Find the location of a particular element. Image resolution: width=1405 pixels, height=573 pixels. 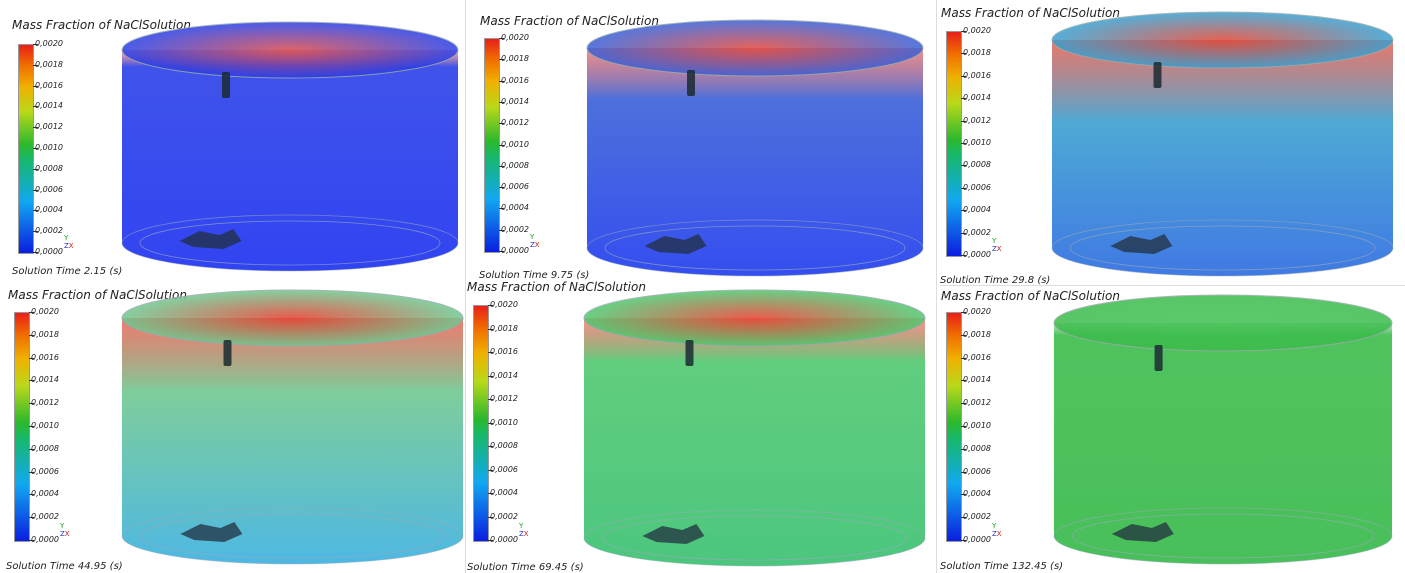

tick-label: 0,0018 is located at coordinates (977, 53).